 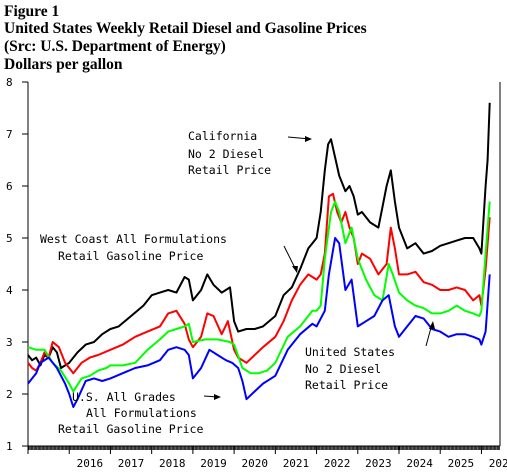 What do you see at coordinates (419, 463) in the screenshot?
I see `x-tick-label: 2024` at bounding box center [419, 463].